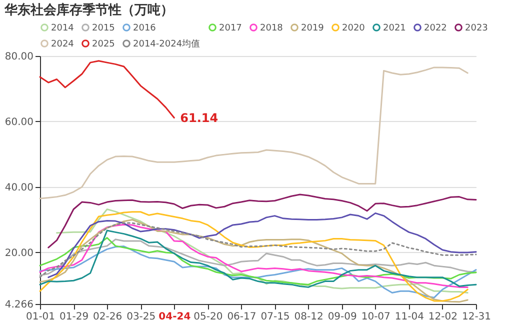  I want to click on x-tick-label: 04-24, so click(174, 317).